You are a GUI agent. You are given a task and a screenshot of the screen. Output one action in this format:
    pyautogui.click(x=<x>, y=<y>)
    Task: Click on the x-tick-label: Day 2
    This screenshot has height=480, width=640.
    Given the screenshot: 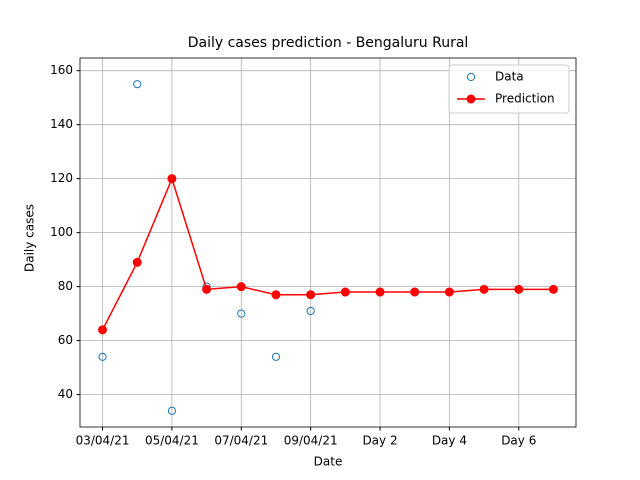 What is the action you would take?
    pyautogui.click(x=379, y=441)
    